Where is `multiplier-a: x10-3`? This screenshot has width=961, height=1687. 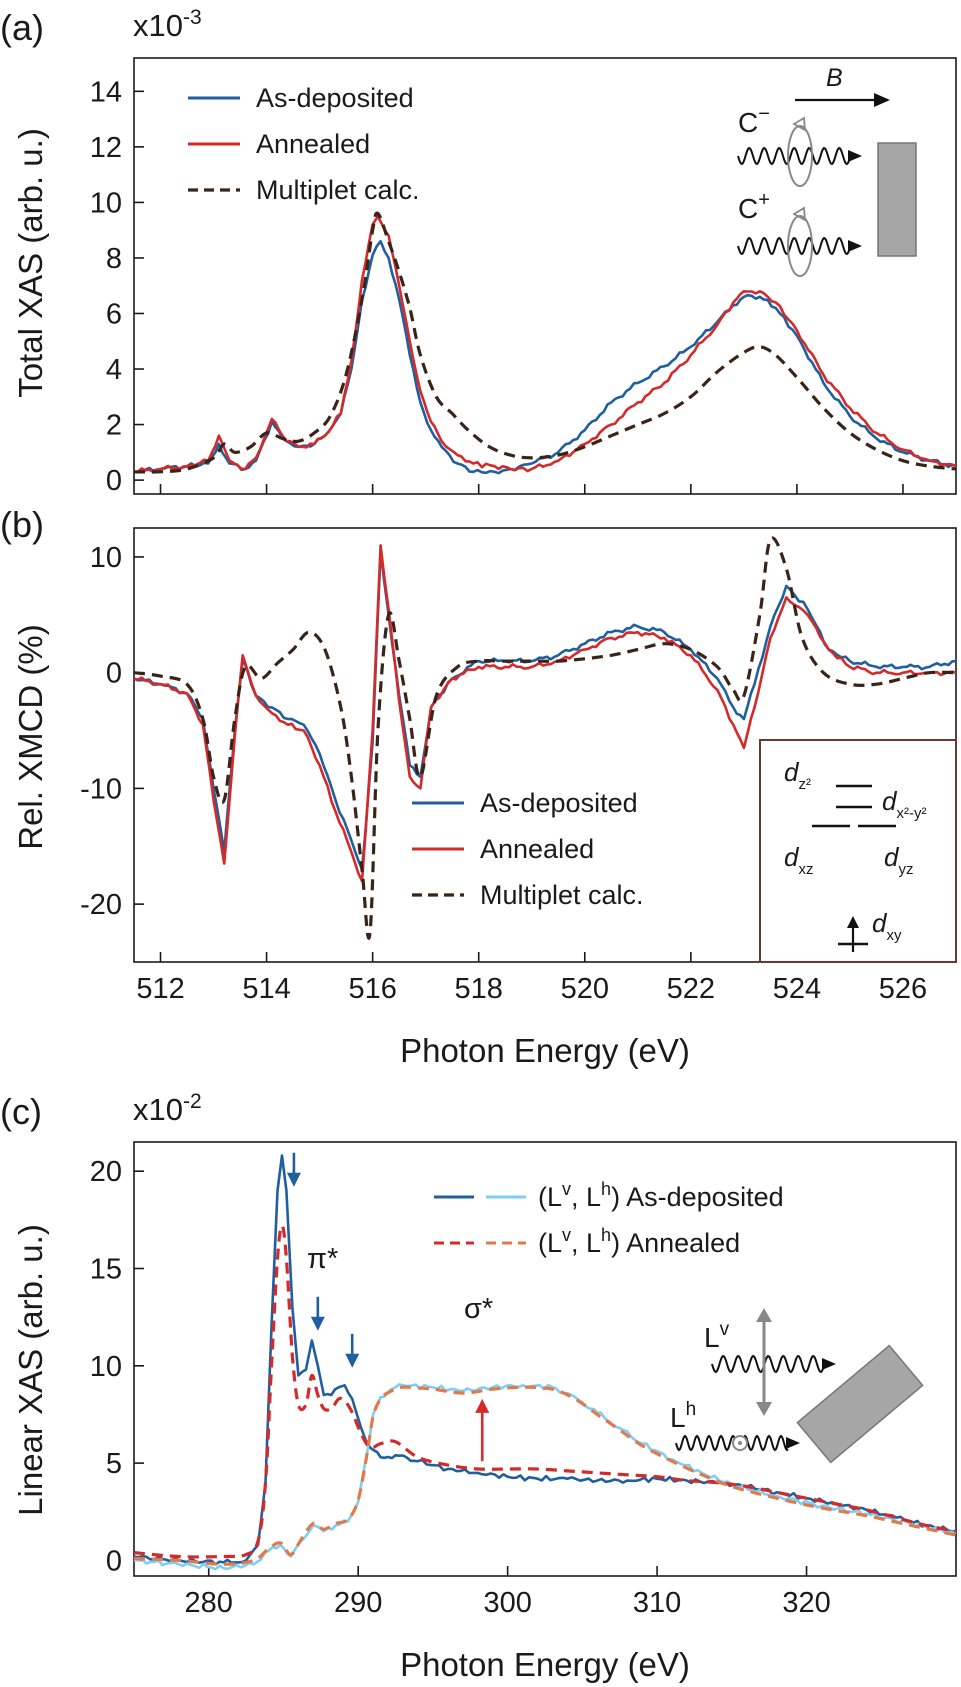
multiplier-a: x10-3 is located at coordinates (167, 24).